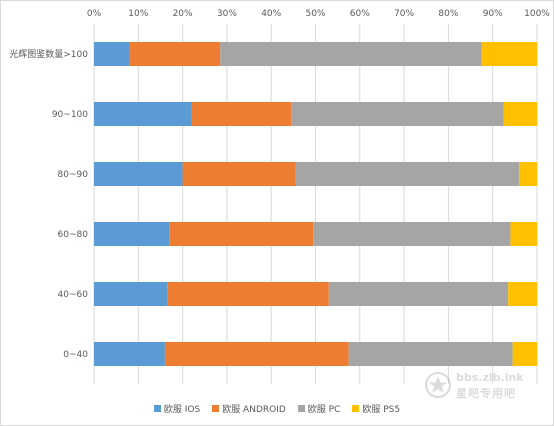 Image resolution: width=554 pixels, height=426 pixels. I want to click on category-label: 40~60, so click(73, 295).